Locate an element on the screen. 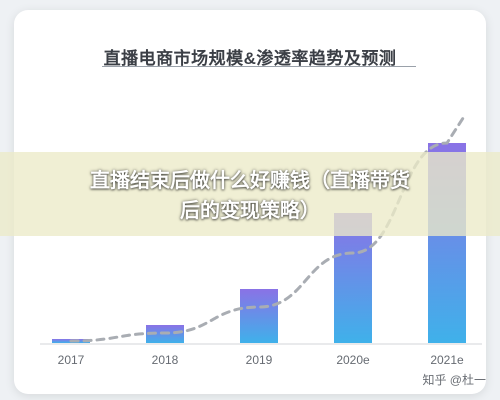  watermark: 知乎 @杜一 is located at coordinates (454, 380).